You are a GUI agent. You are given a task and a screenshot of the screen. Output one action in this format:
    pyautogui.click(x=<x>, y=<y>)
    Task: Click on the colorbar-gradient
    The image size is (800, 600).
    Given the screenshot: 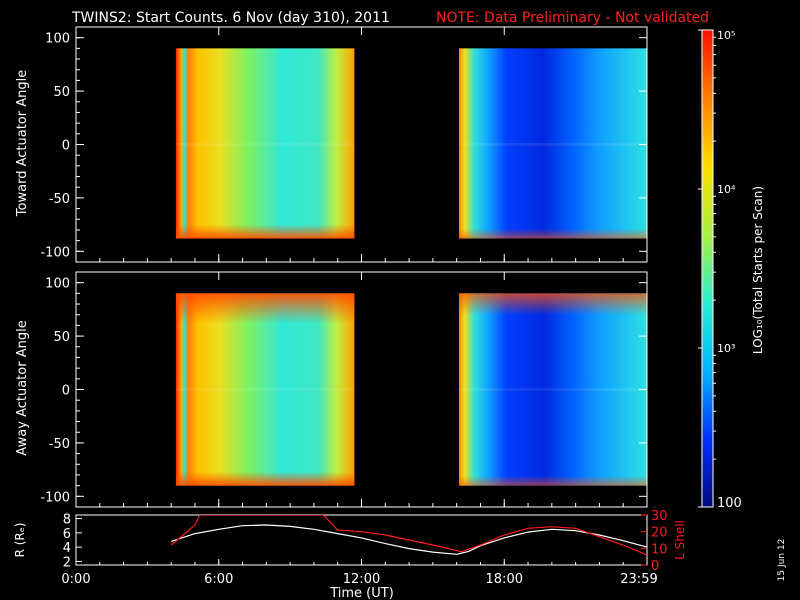 What is the action you would take?
    pyautogui.click(x=707, y=268)
    